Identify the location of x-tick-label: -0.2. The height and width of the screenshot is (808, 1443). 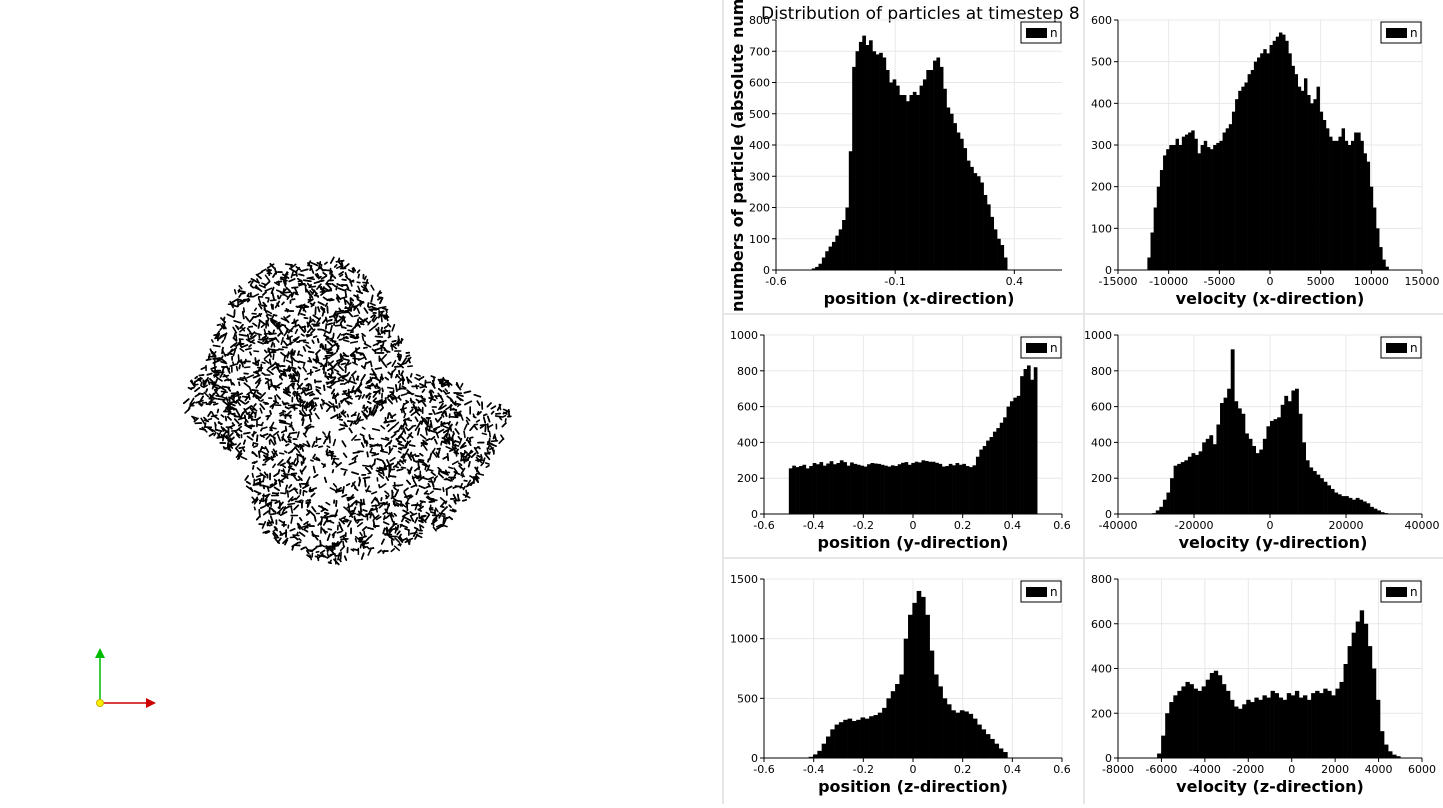
(863, 769).